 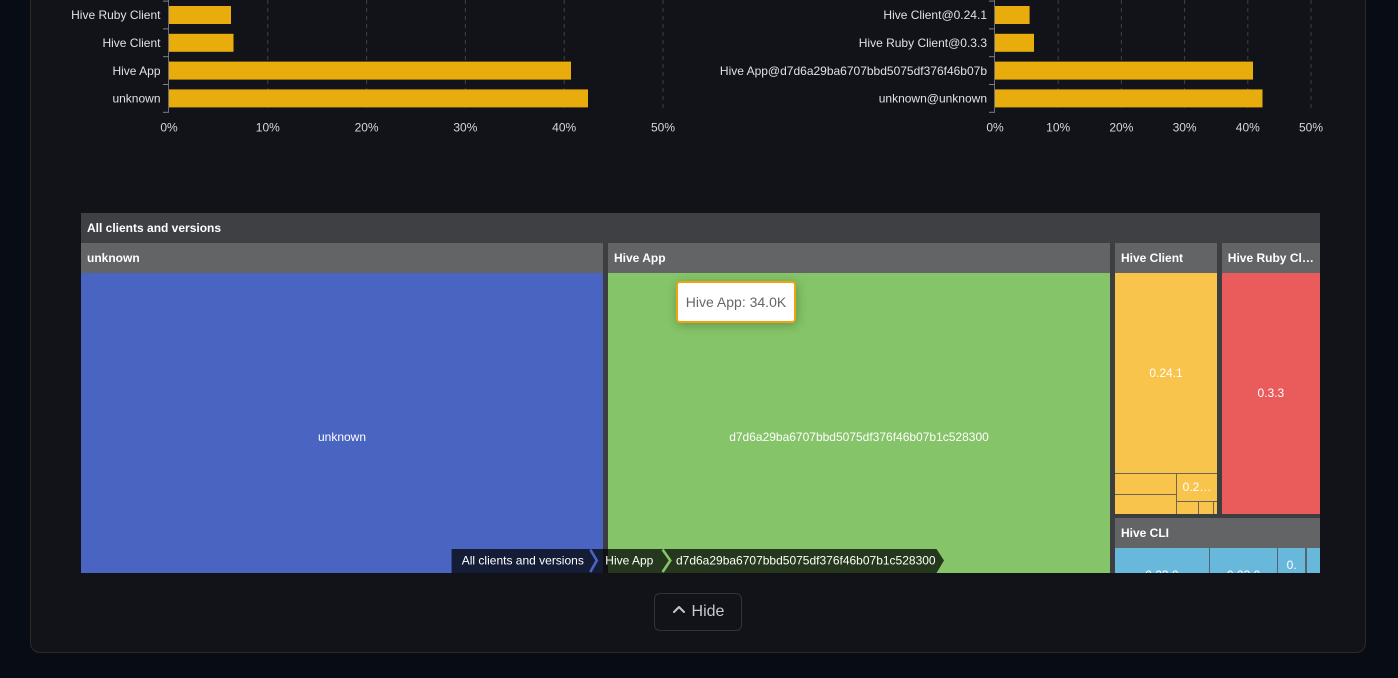 I want to click on svg-text: Hive Client@0.24.1, so click(x=935, y=15).